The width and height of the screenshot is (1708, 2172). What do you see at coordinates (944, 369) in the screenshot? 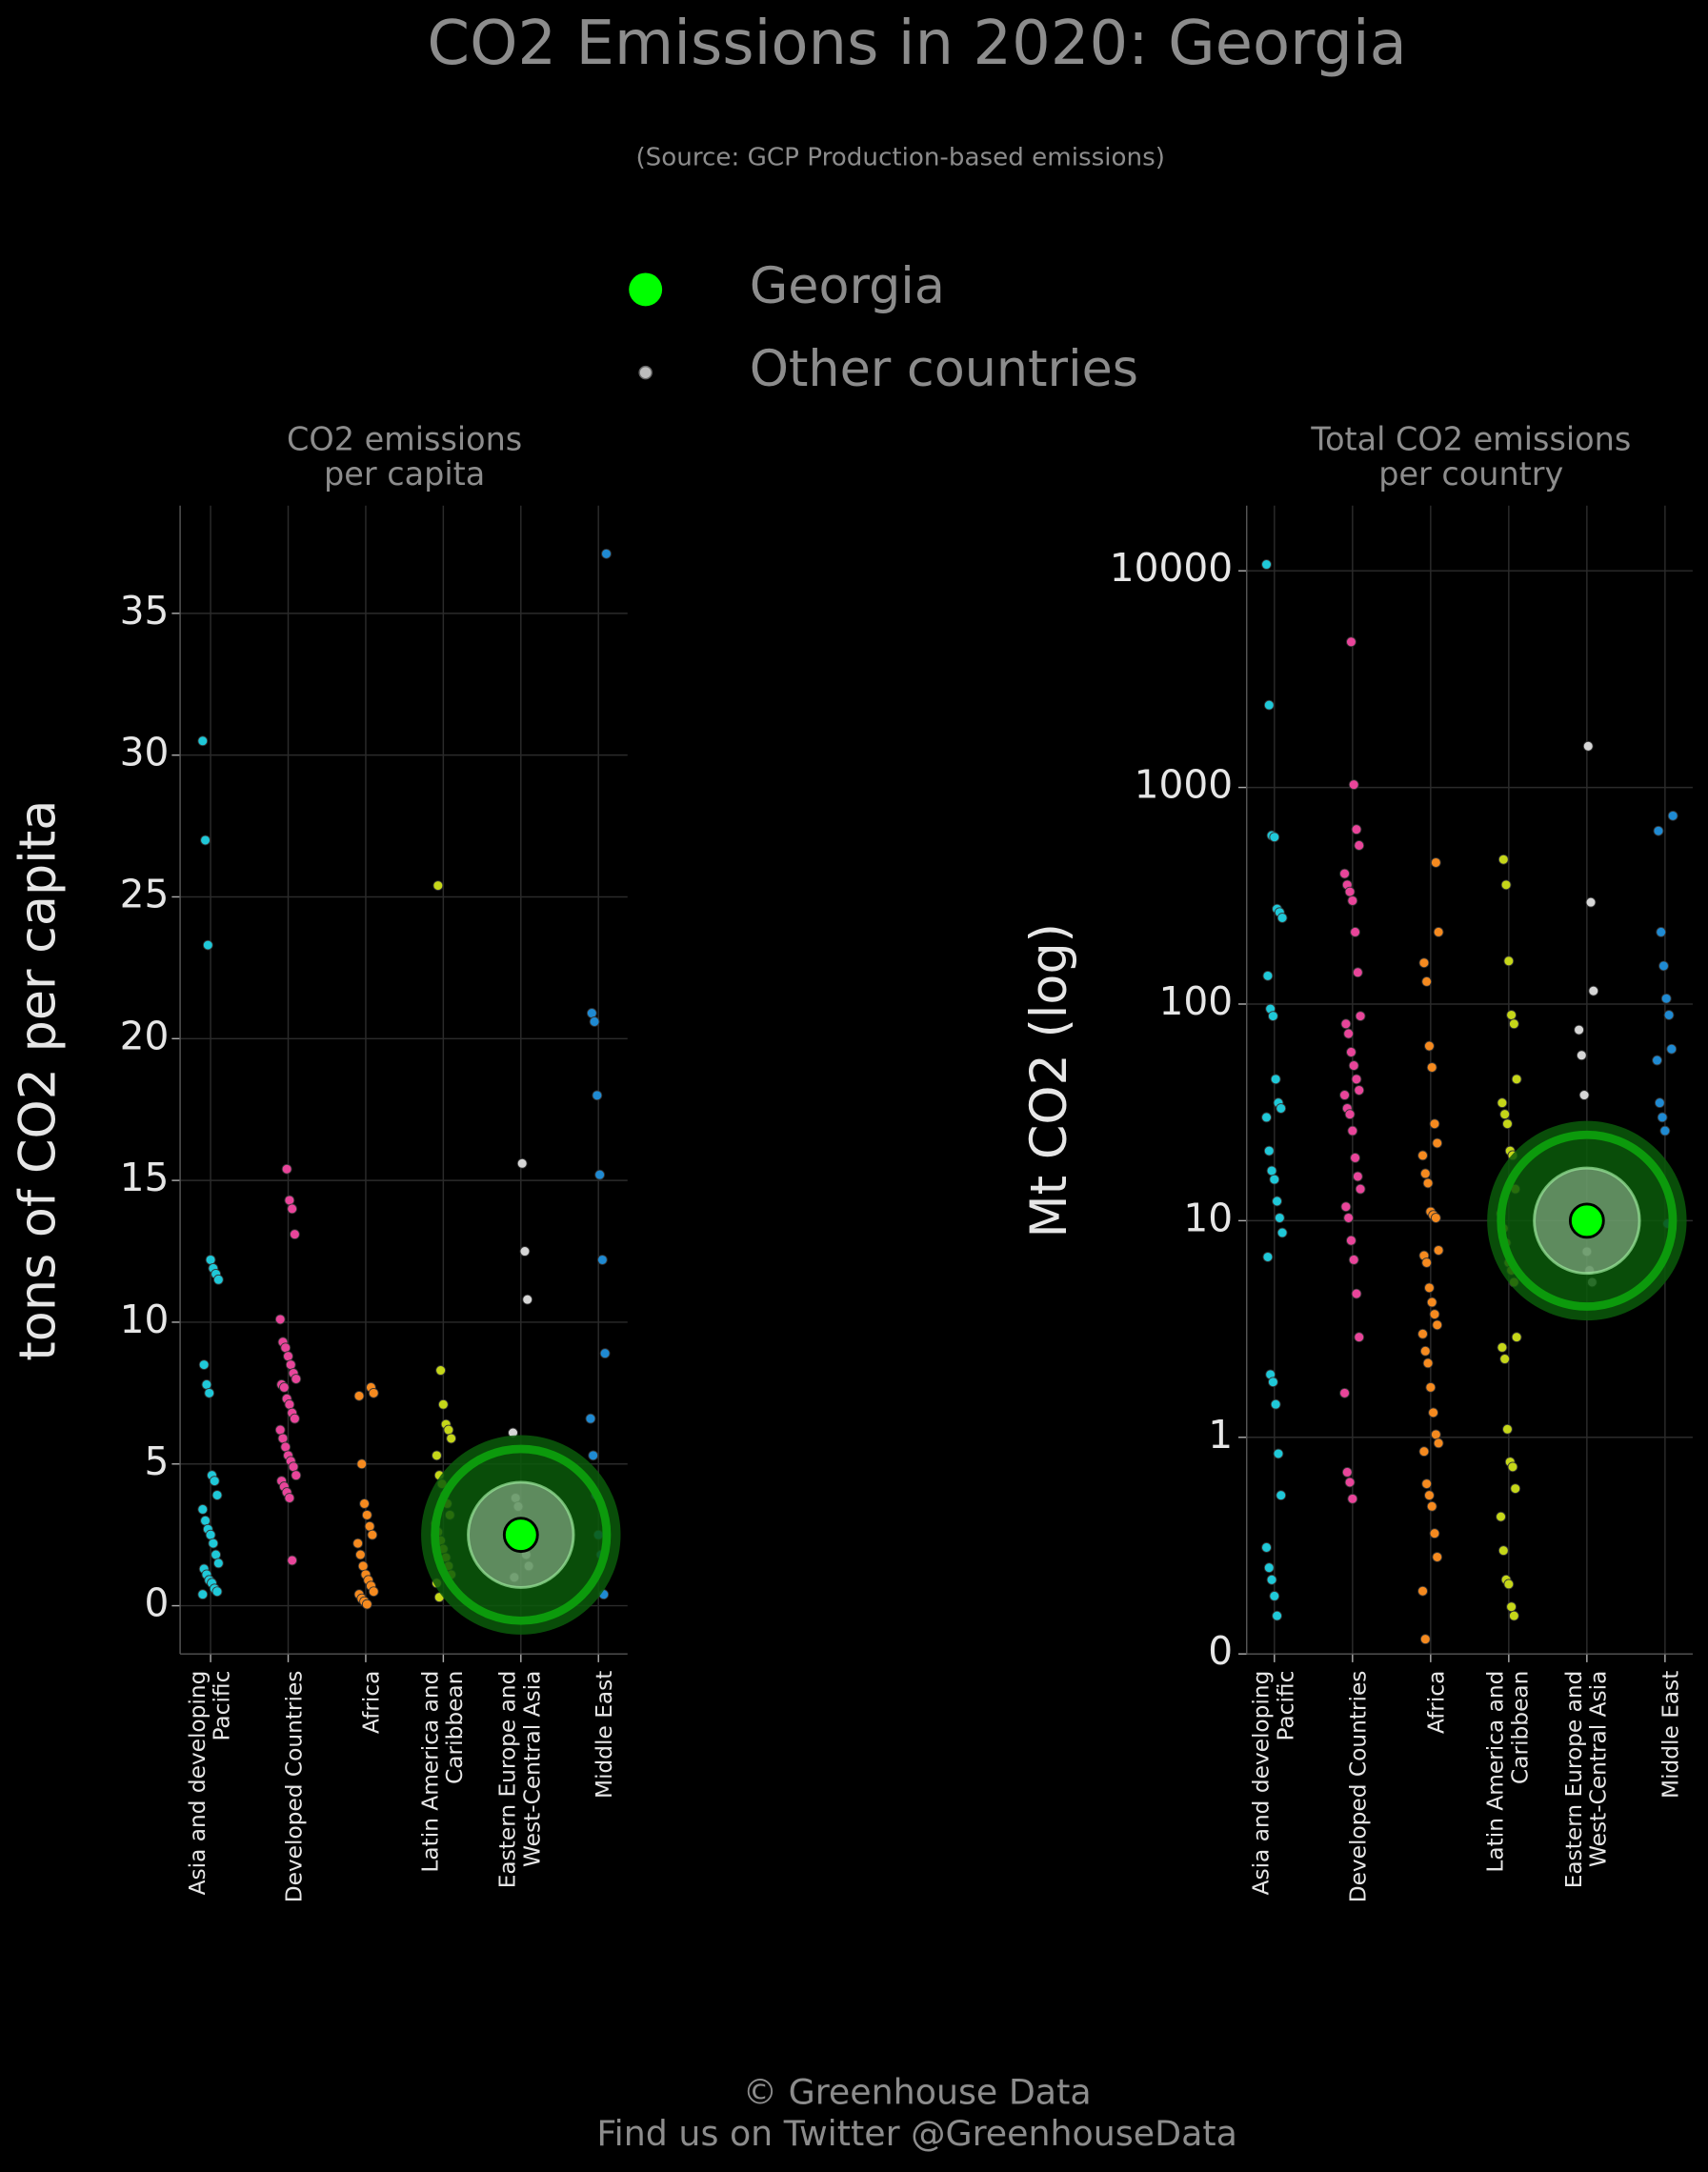
I see `legend-label: Other countries` at bounding box center [944, 369].